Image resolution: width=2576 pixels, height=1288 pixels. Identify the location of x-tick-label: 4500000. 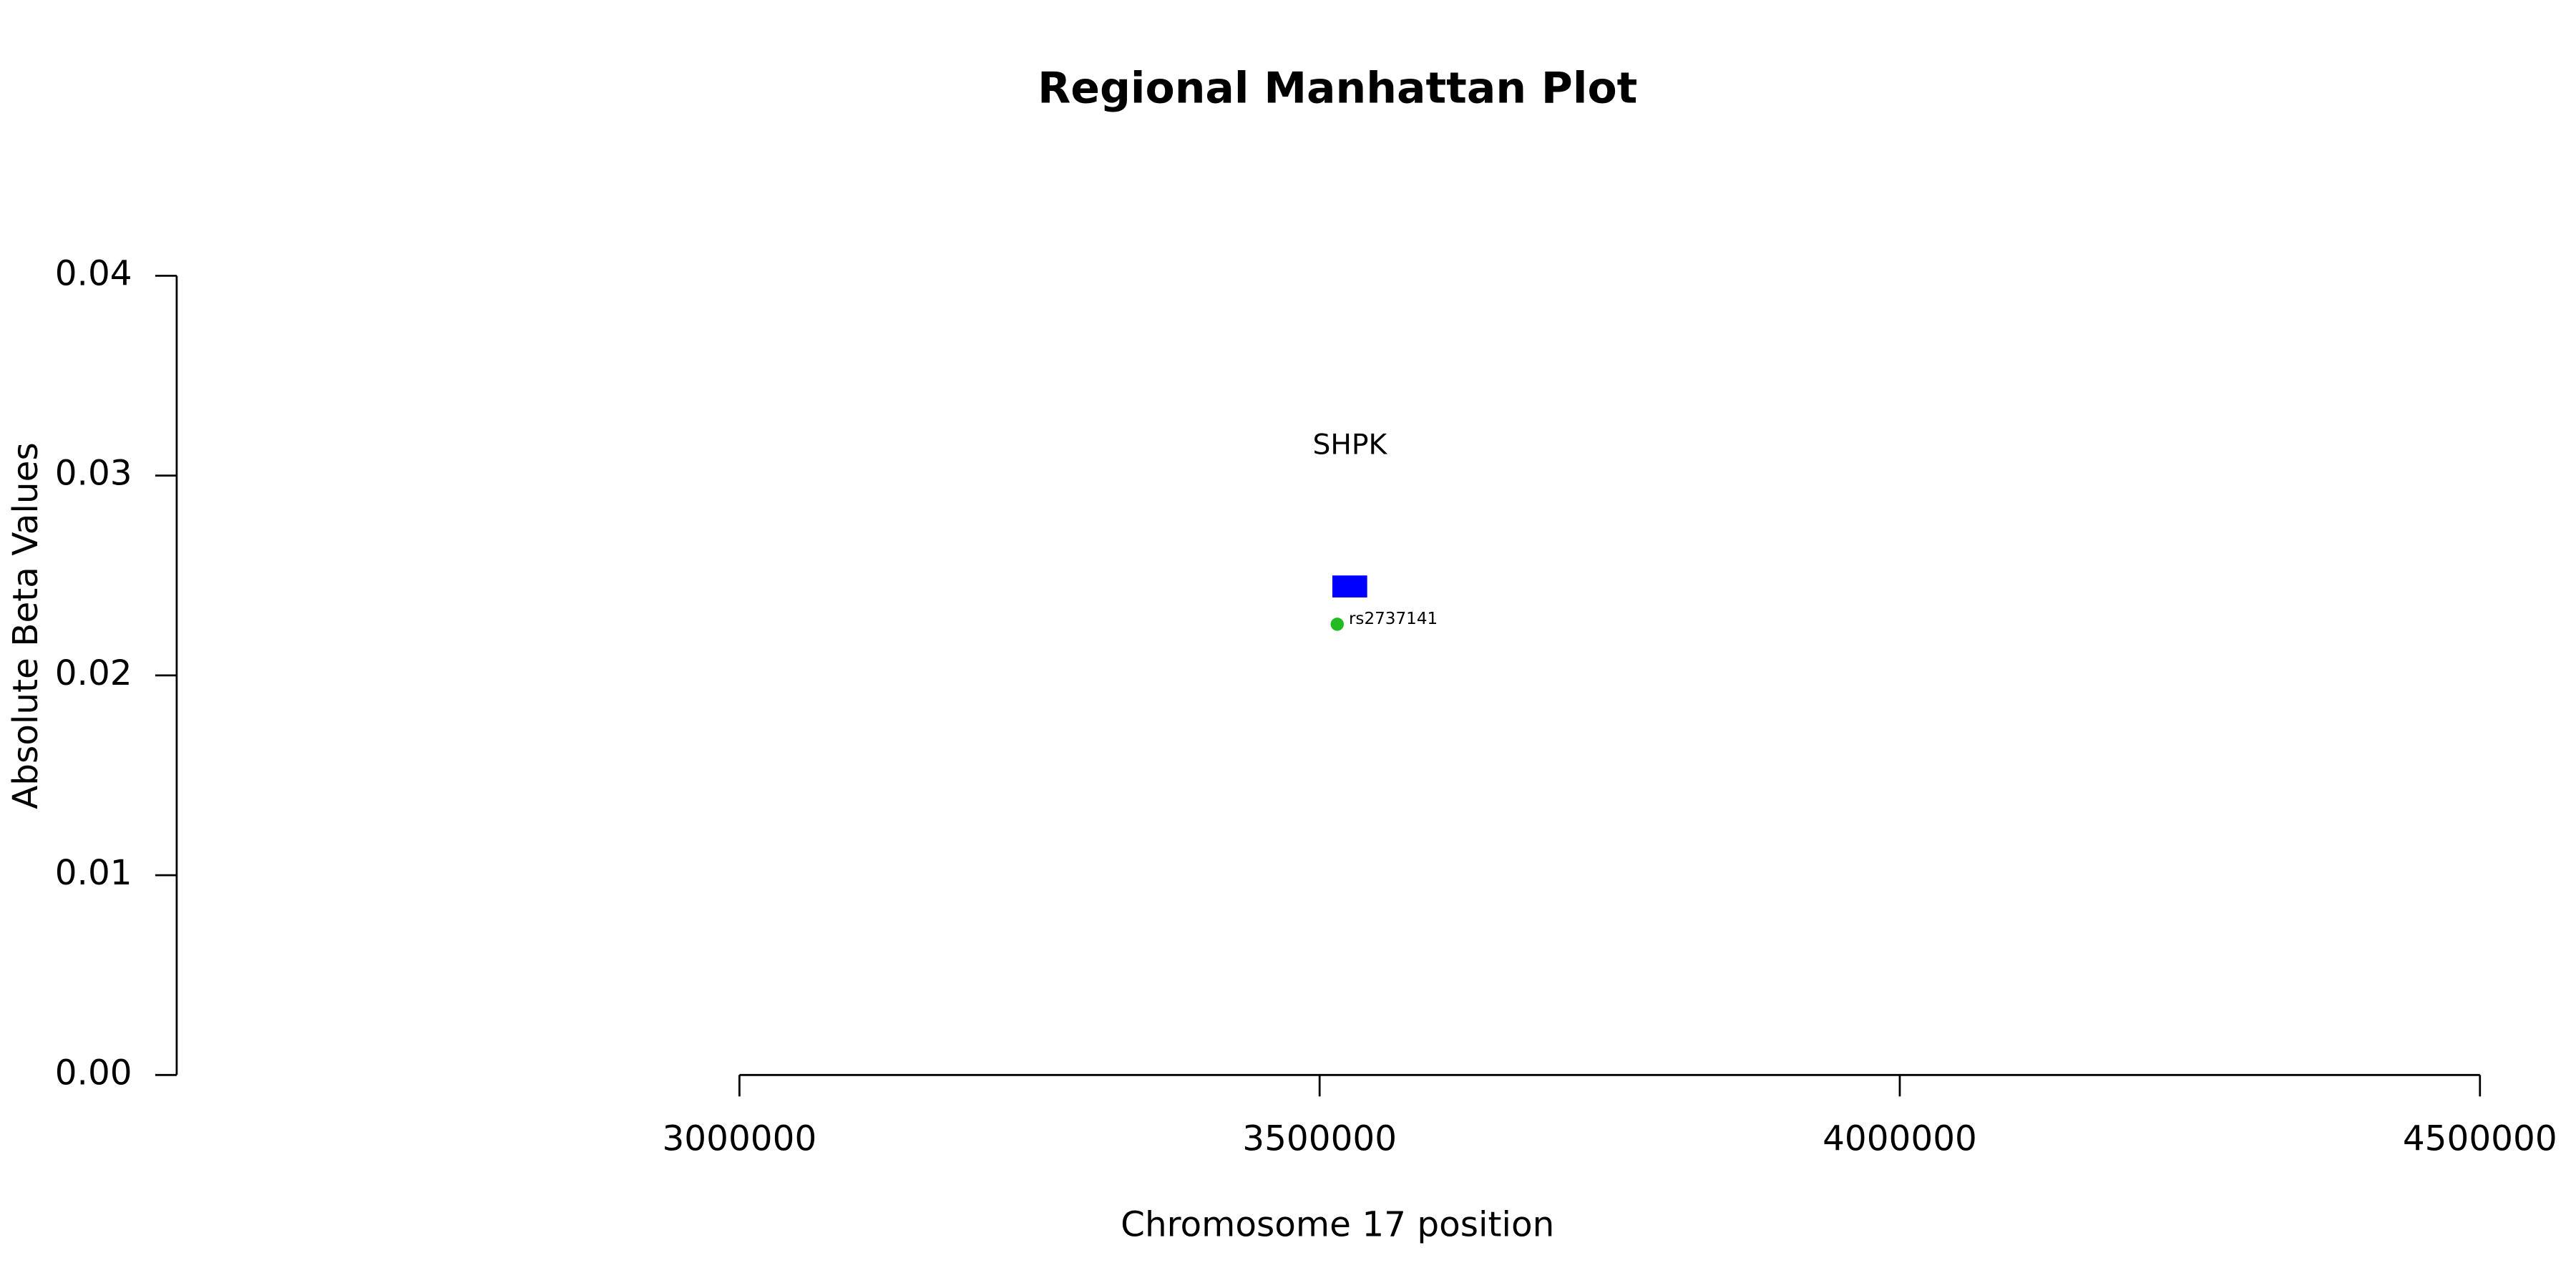
(2480, 1139).